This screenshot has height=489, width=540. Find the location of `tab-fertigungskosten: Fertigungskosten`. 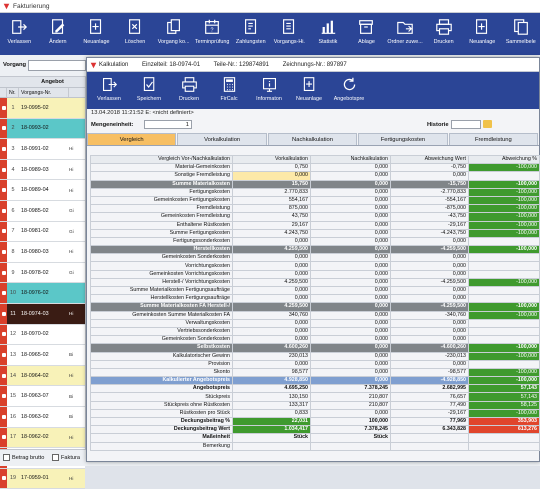

tab-fertigungskosten: Fertigungskosten is located at coordinates (403, 139).